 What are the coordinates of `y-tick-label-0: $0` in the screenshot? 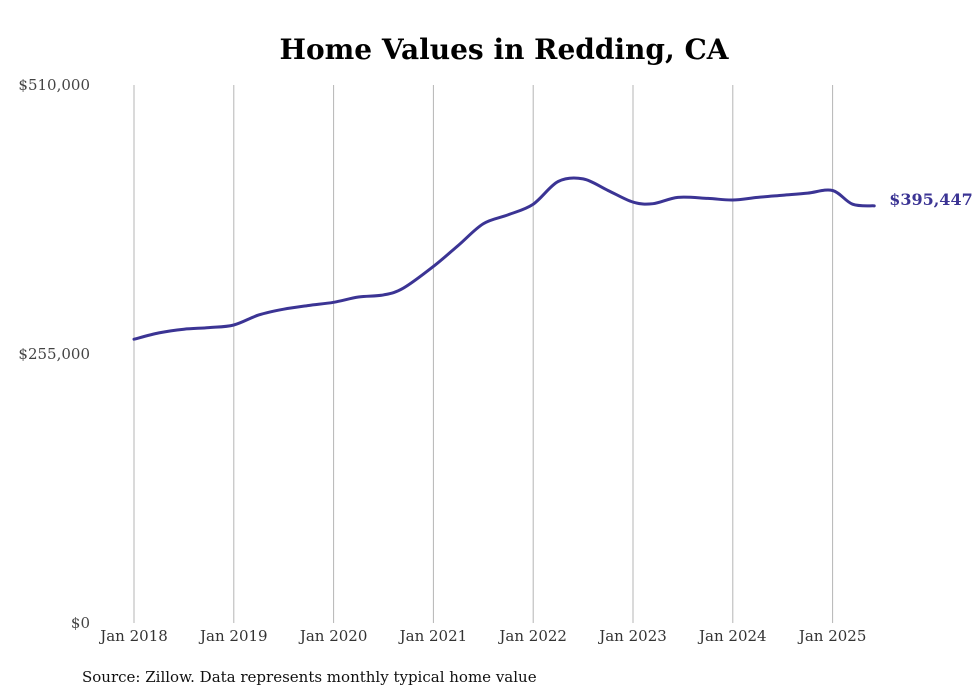 It's located at (80, 623).